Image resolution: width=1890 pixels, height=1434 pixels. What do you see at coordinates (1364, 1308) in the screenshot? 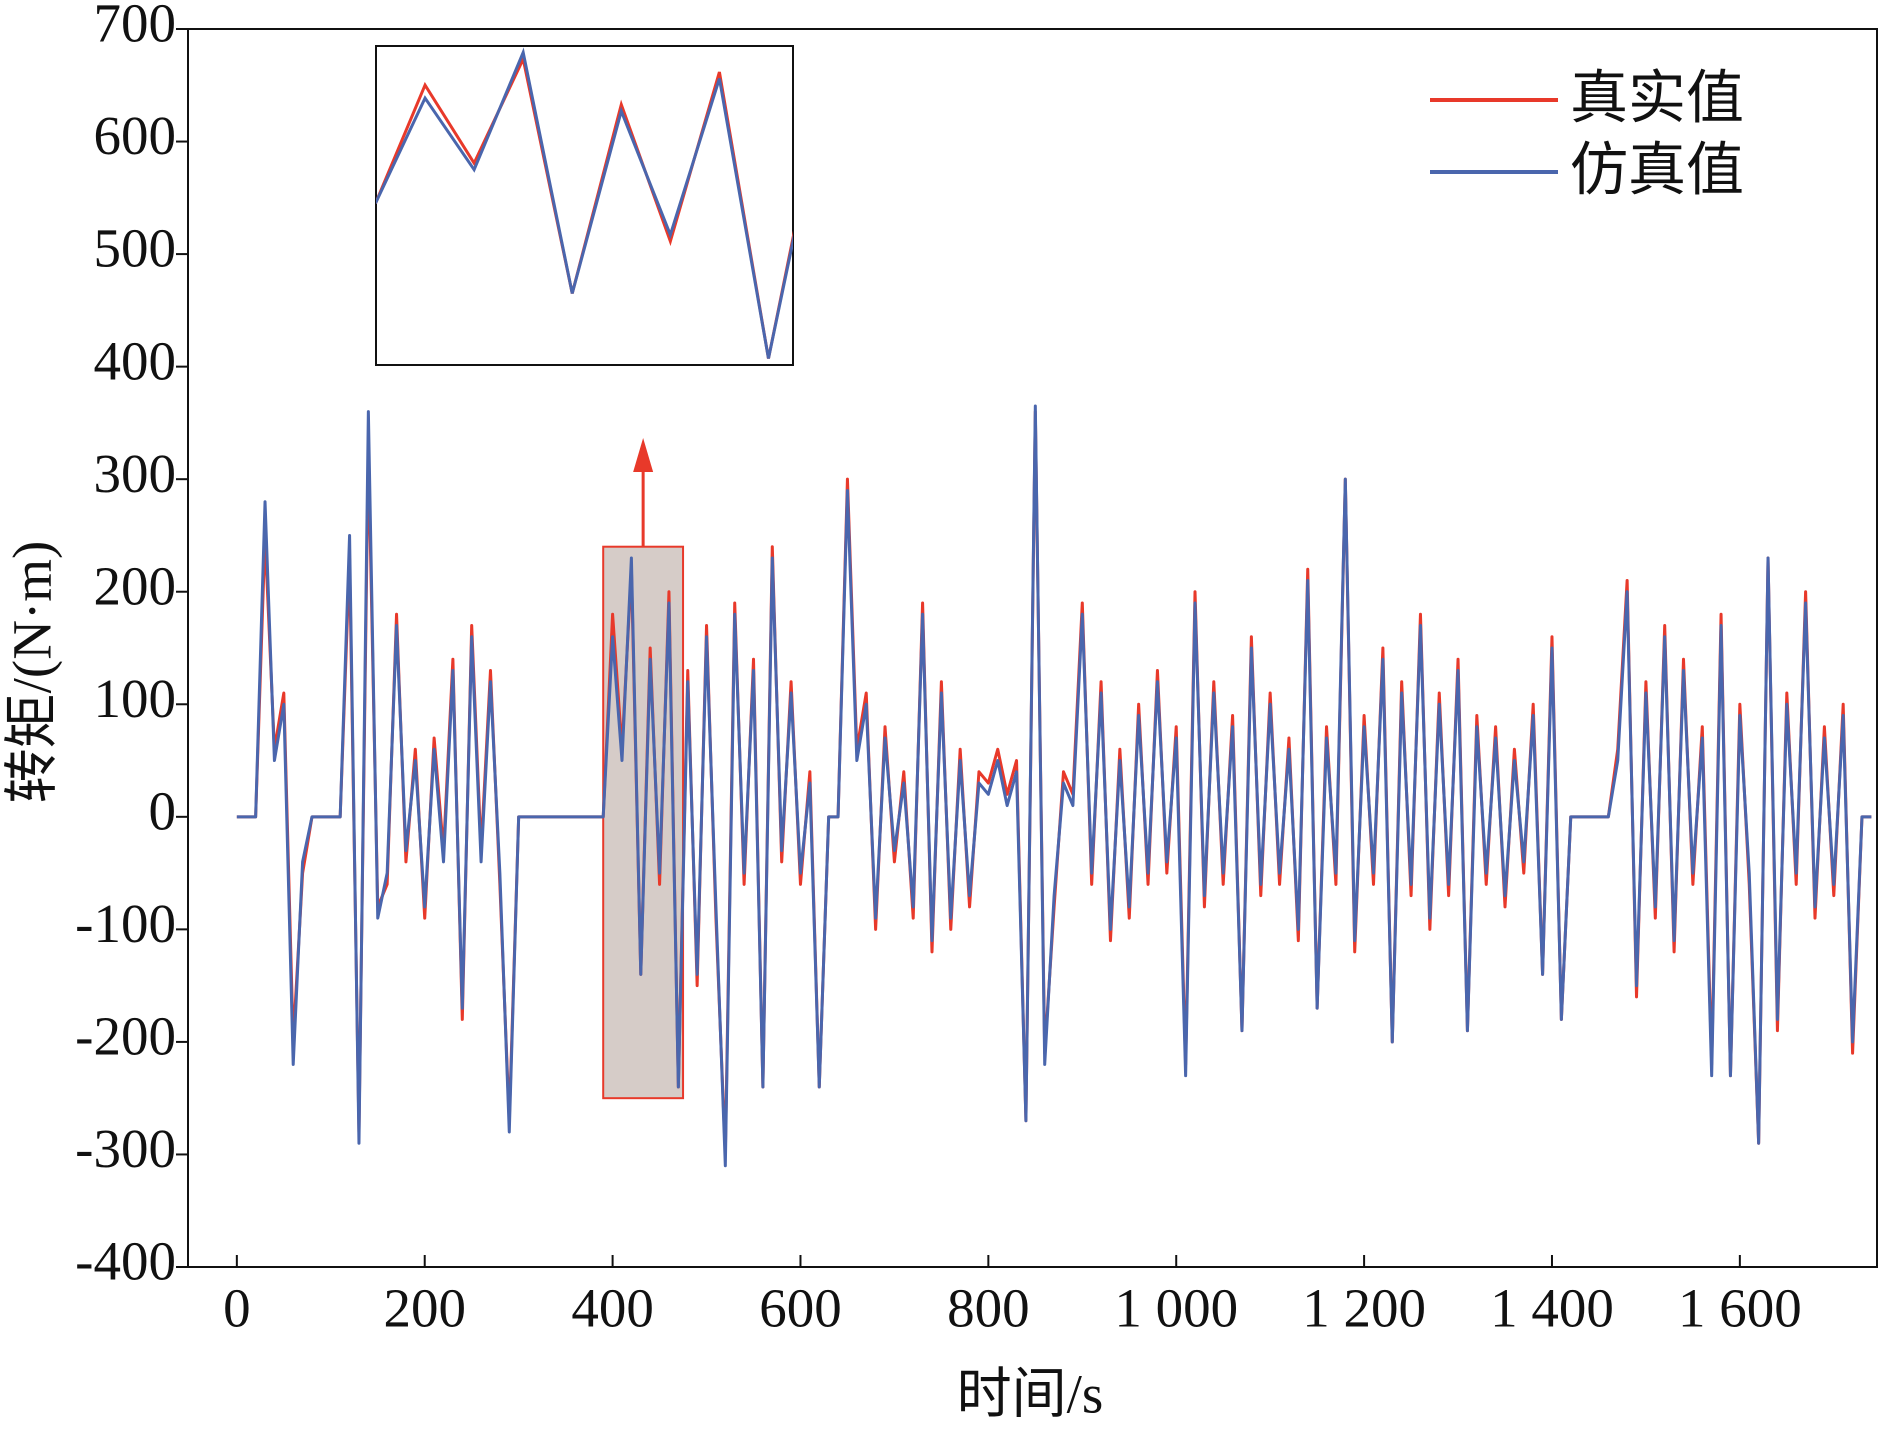
I see `x-tick-label: 1 200` at bounding box center [1364, 1308].